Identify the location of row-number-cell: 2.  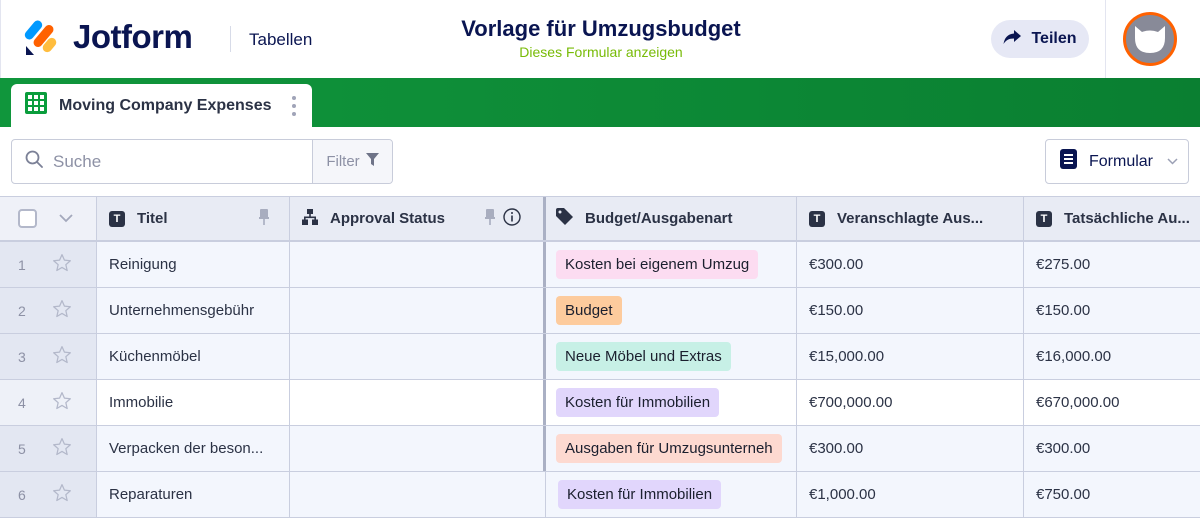
(48, 310).